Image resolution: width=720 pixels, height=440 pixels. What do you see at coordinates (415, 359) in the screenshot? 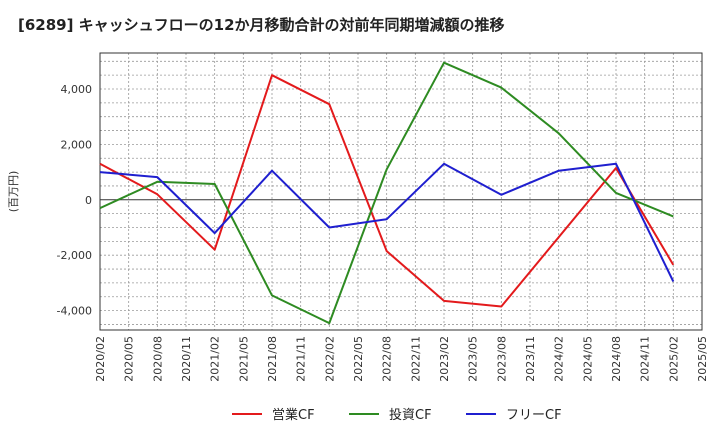
I see `x-tick-label: 2022/11` at bounding box center [415, 359].